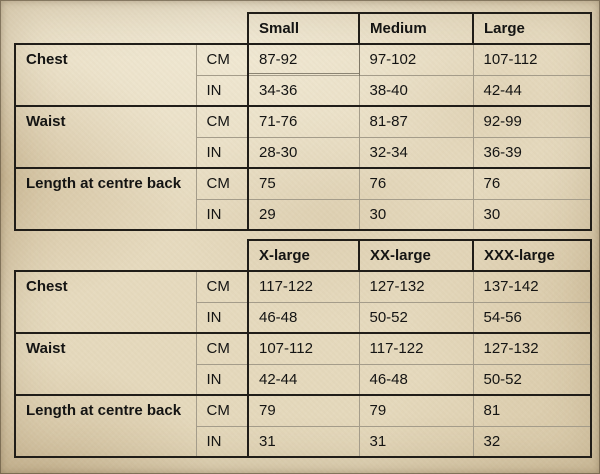 This screenshot has width=600, height=474. Describe the element at coordinates (532, 286) in the screenshot. I see `value-cell: 137-142` at that location.